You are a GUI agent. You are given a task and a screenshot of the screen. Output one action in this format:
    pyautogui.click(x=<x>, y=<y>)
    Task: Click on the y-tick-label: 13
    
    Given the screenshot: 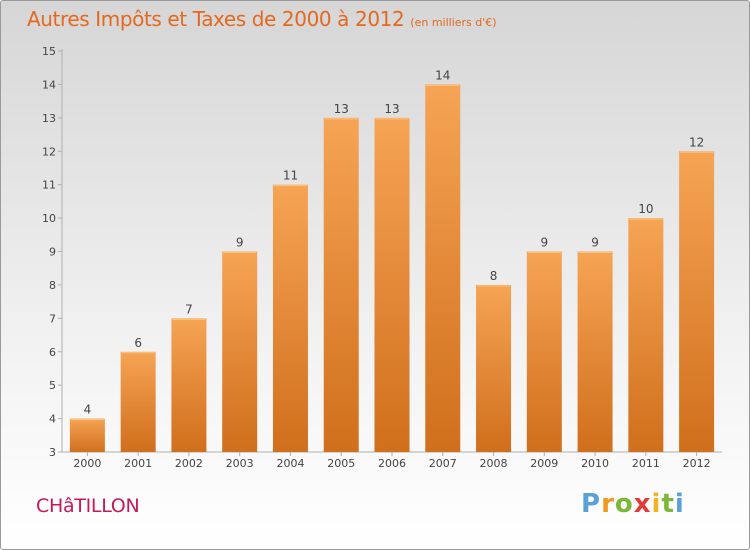 What is the action you would take?
    pyautogui.click(x=49, y=118)
    